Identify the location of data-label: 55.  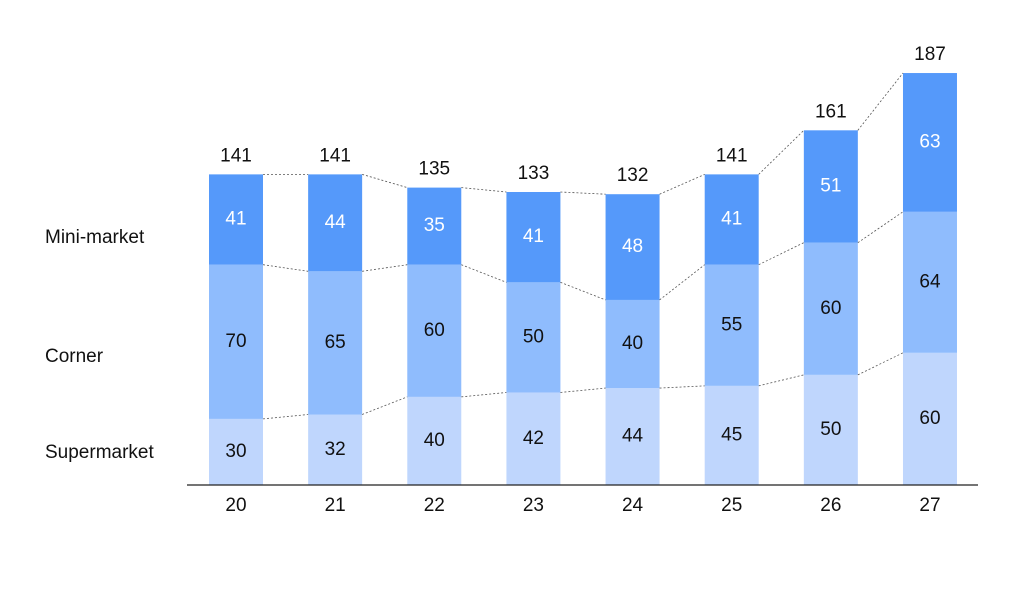
(731, 324).